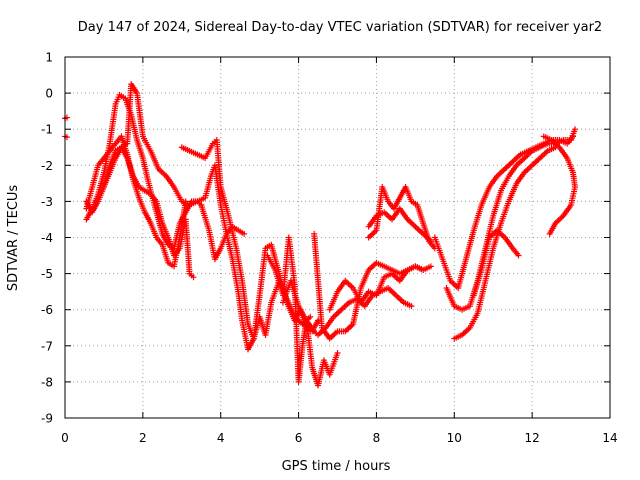 This screenshot has width=640, height=480. What do you see at coordinates (49, 58) in the screenshot?
I see `y-tick-label: 1` at bounding box center [49, 58].